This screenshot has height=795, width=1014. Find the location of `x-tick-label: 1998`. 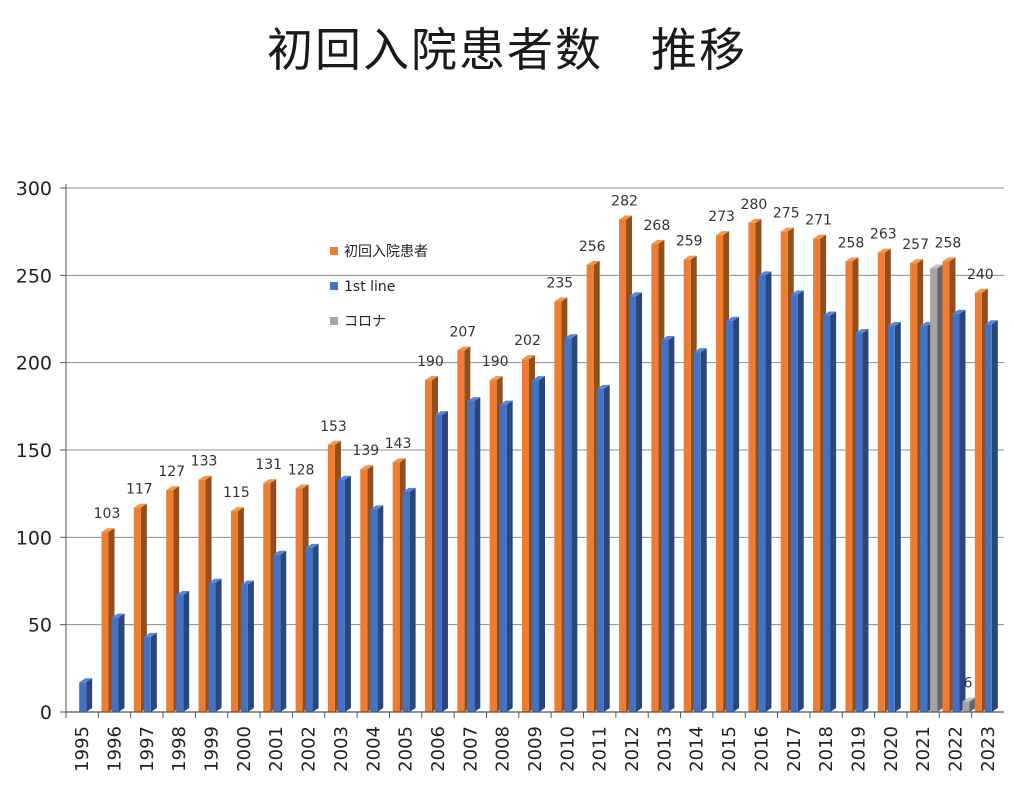

x-tick-label: 1998 is located at coordinates (179, 749).